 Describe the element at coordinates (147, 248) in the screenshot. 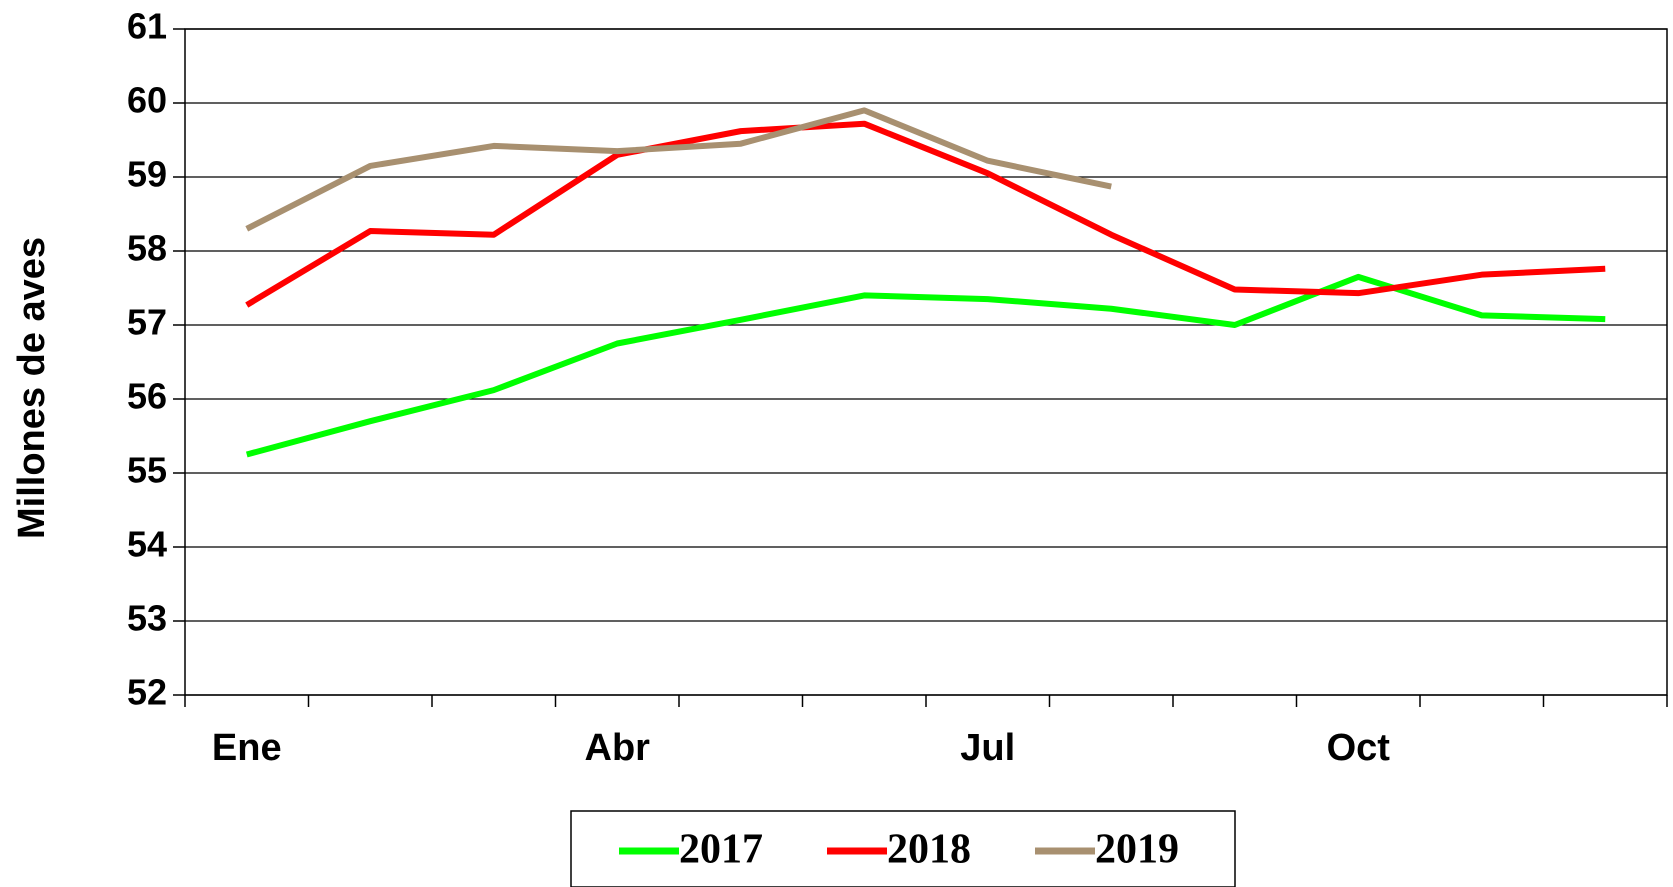

I see `y-tick-label: 58` at that location.